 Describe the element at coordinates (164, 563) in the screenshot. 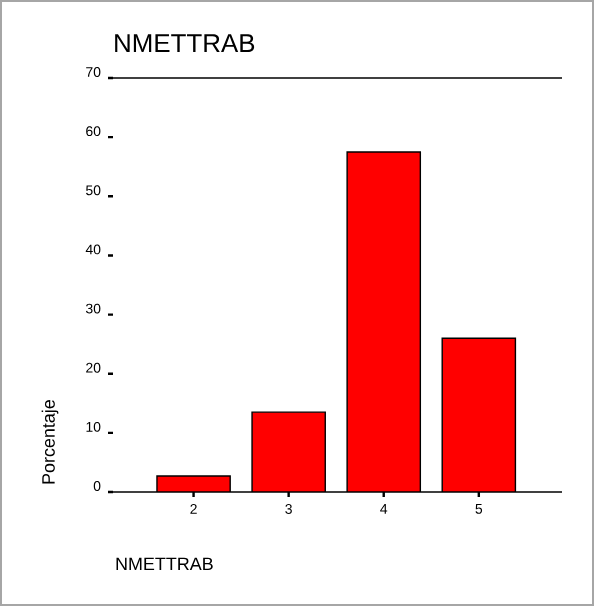

I see `x-axis-title: NMETTRAB` at that location.